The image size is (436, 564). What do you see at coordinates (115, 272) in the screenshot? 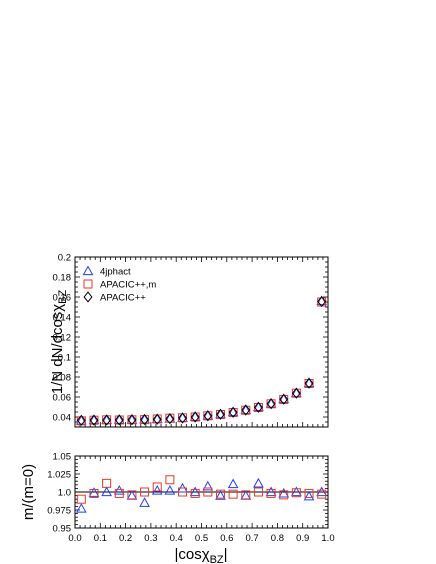
I see `legend-label: 4jphact` at bounding box center [115, 272].